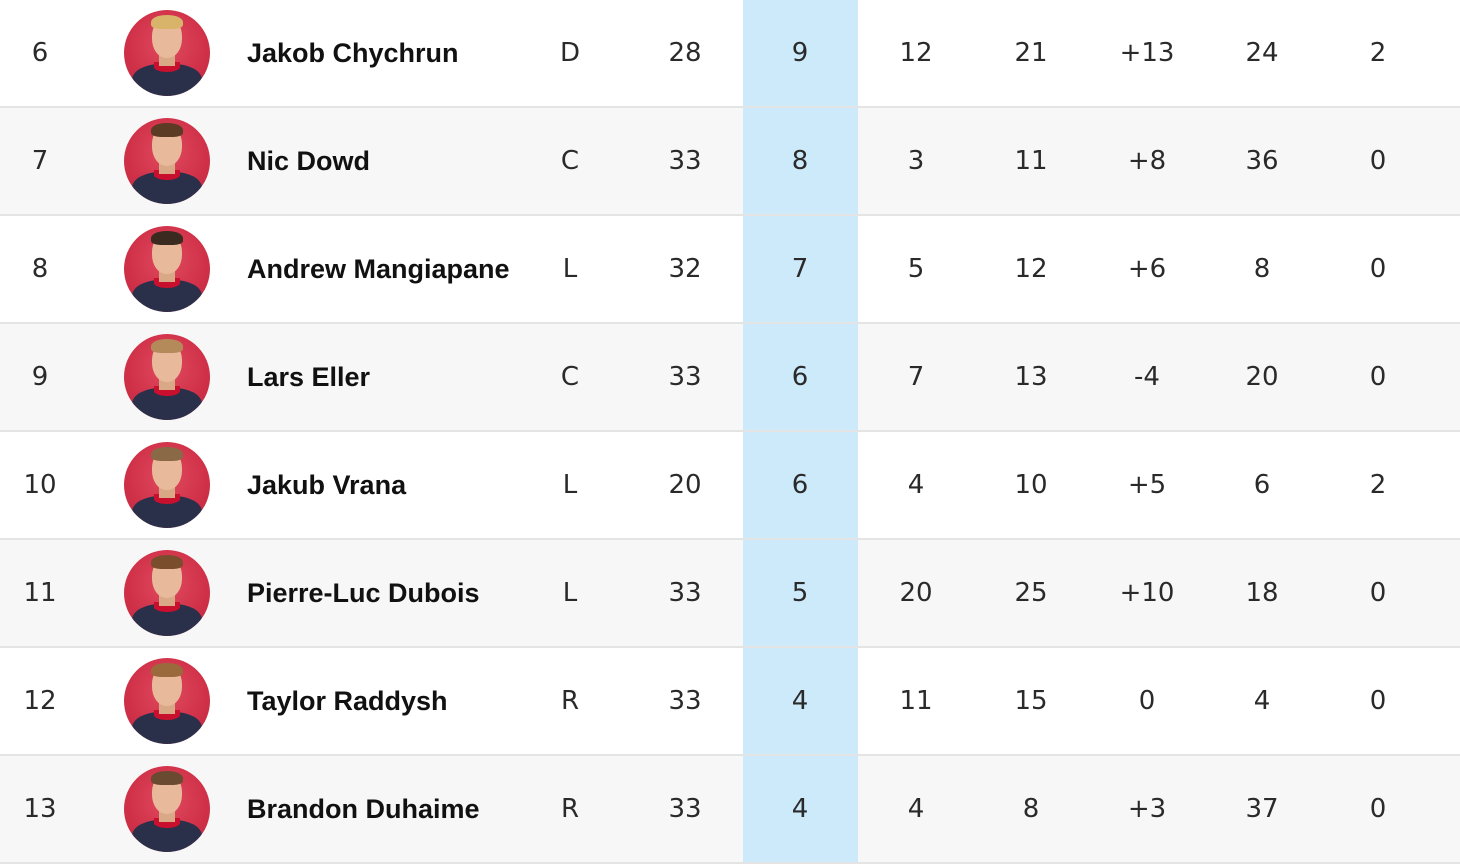  Describe the element at coordinates (730, 162) in the screenshot. I see `table-row: 7 Nic Dowd C 33 8 3 11 +8 36 0` at that location.